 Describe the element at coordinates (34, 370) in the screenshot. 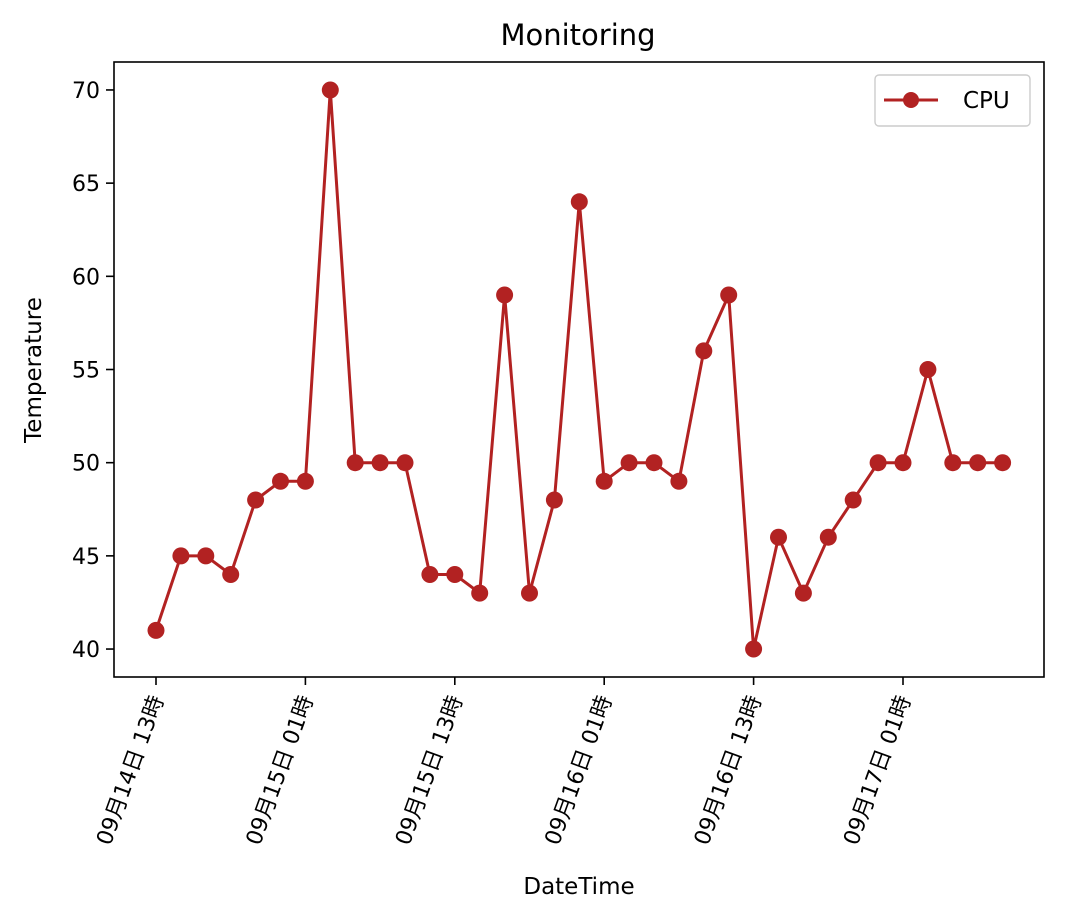

I see `y-axis-label: Temperature` at that location.